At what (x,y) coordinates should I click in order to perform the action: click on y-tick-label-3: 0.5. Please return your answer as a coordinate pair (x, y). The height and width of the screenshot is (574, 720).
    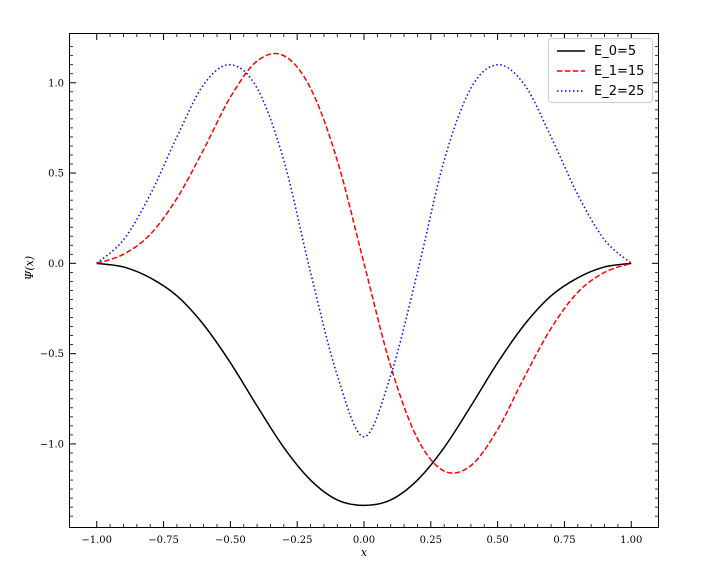
    Looking at the image, I should click on (56, 174).